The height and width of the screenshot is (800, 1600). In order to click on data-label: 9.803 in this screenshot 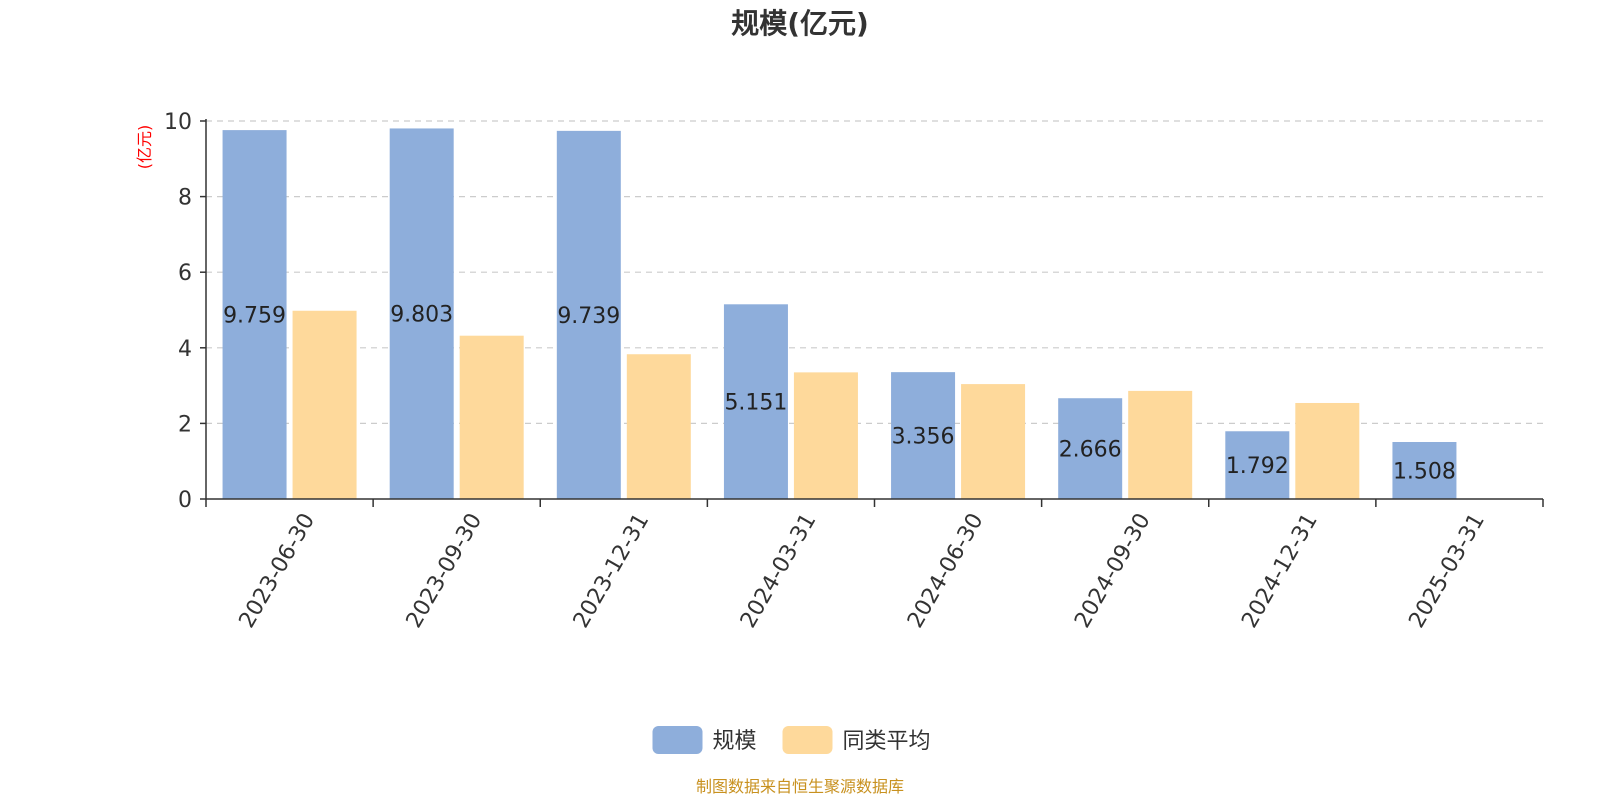, I will do `click(421, 315)`.